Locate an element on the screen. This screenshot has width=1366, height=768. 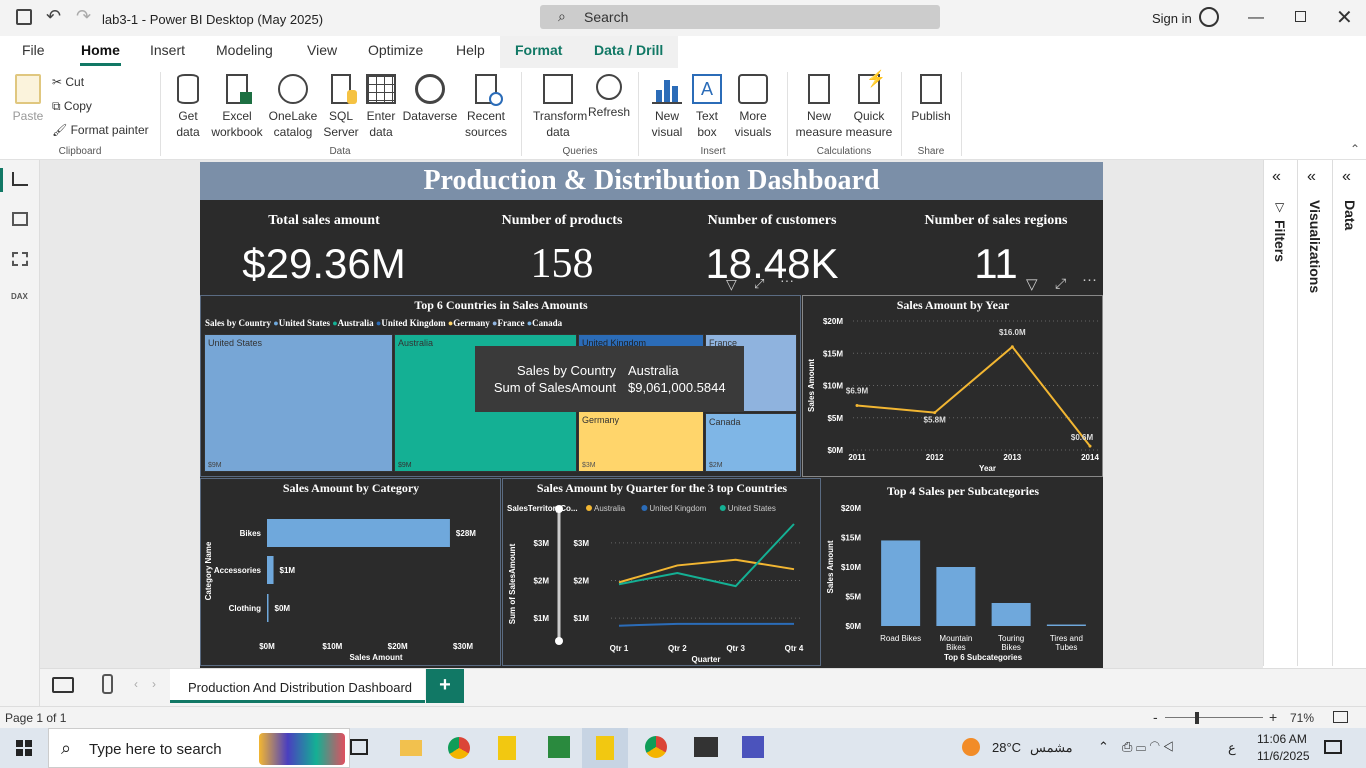
dataverse-button: Dataverse is located at coordinates (430, 96).